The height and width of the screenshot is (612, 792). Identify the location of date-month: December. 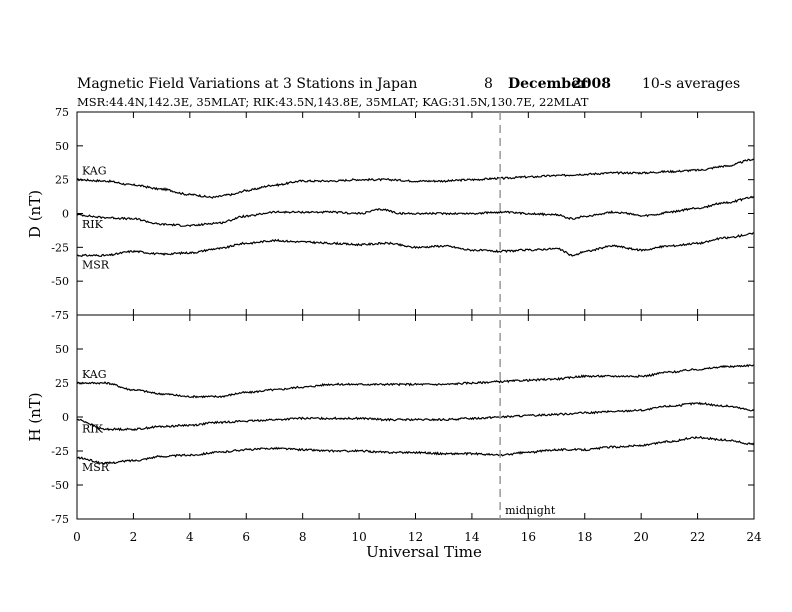
(548, 84).